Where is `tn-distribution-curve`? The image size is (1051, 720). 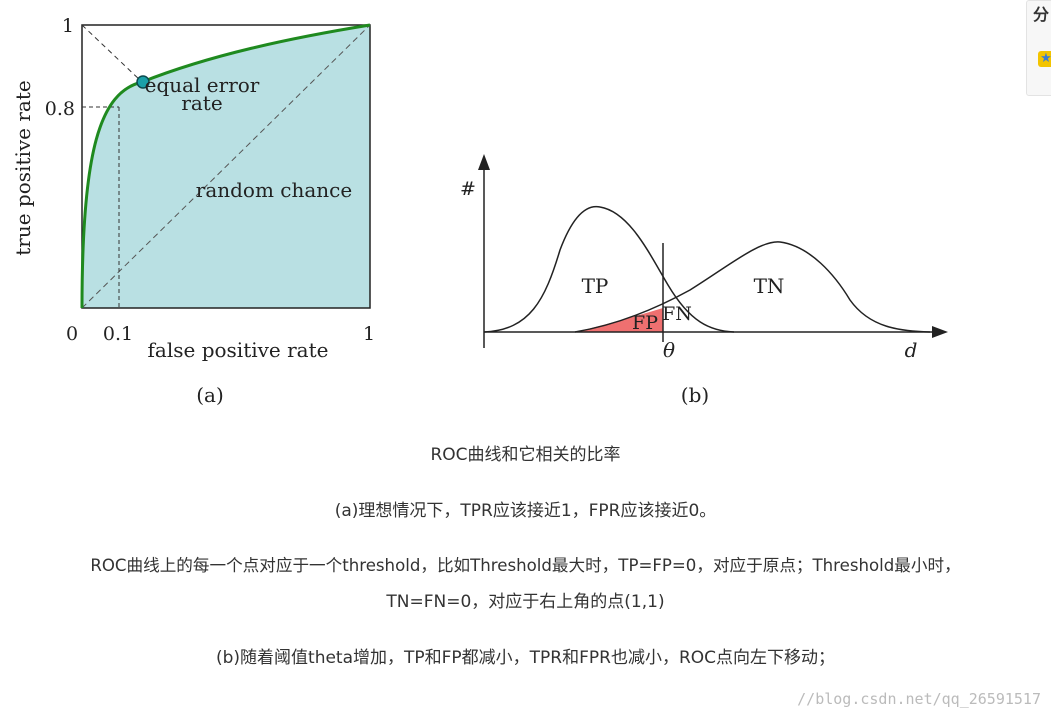 tn-distribution-curve is located at coordinates (752, 287).